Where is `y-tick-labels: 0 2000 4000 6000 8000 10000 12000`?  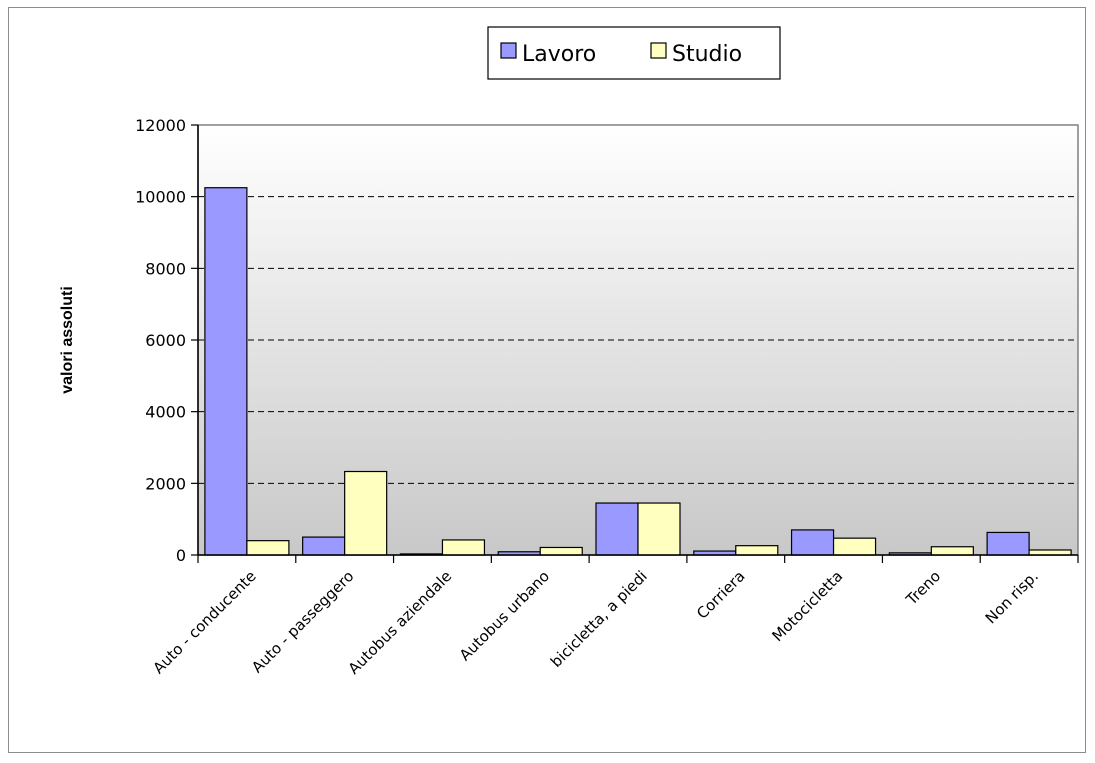
y-tick-labels: 0 2000 4000 6000 8000 10000 12000 is located at coordinates (160, 340).